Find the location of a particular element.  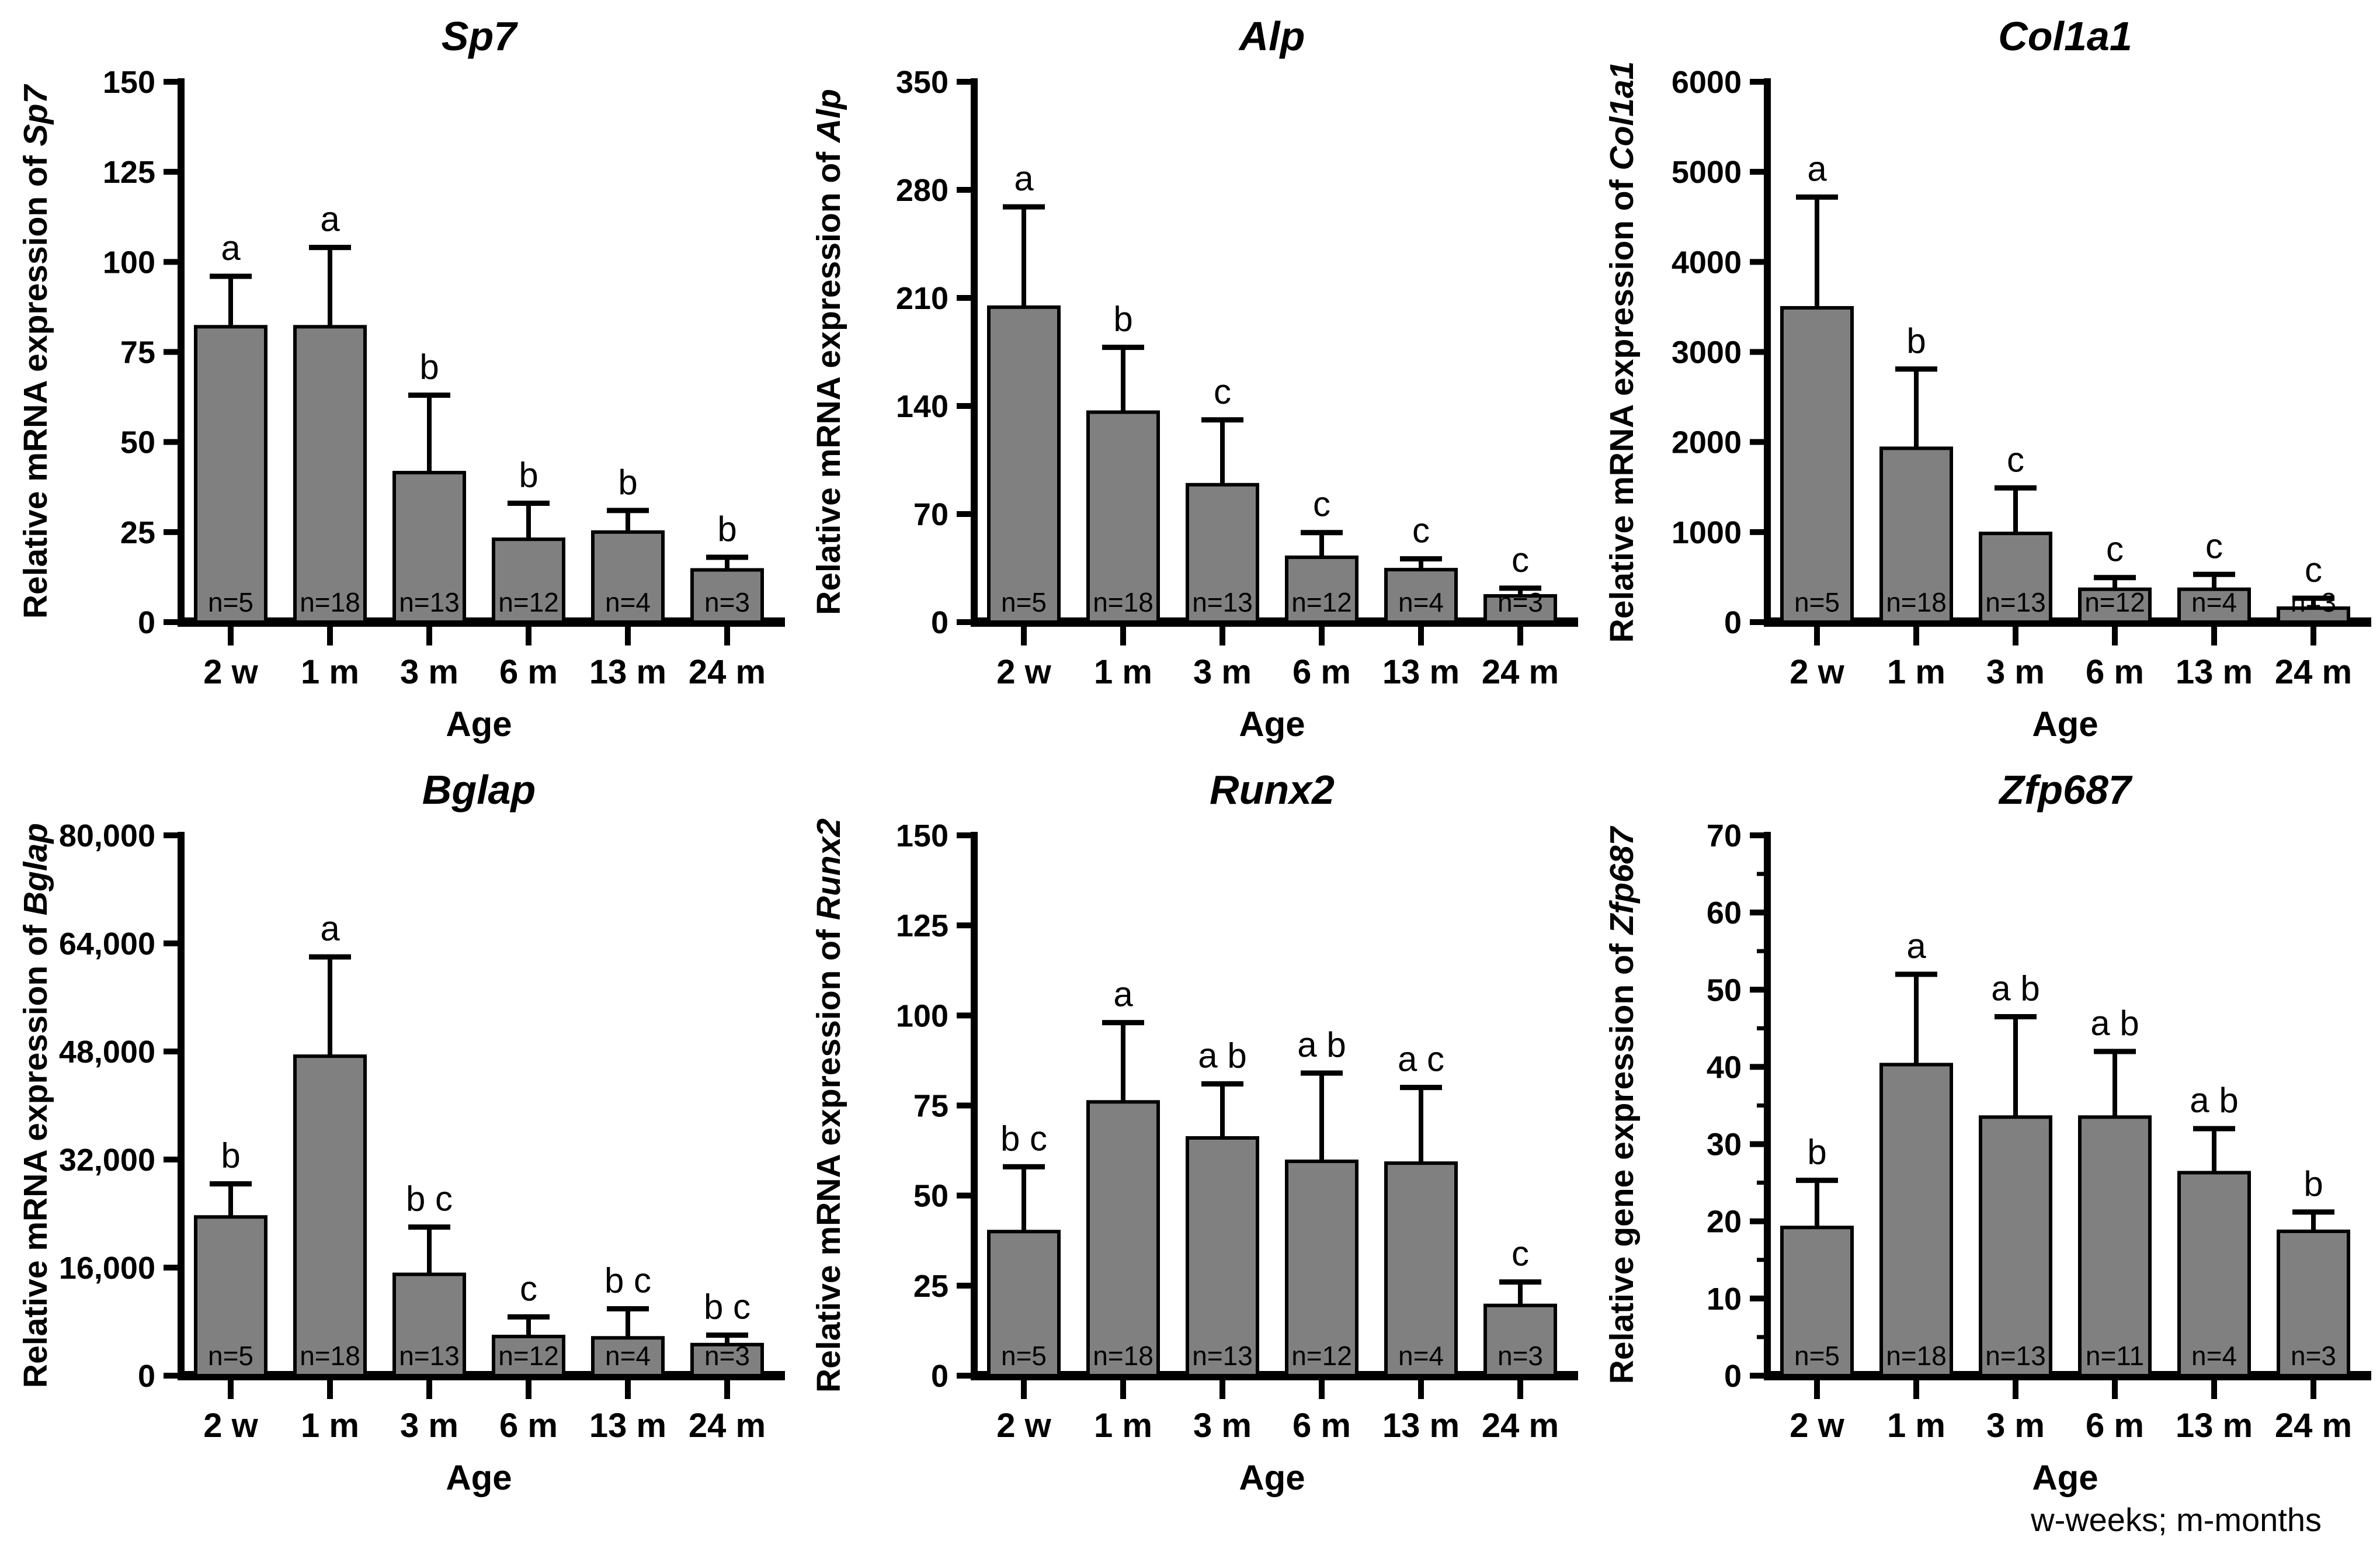

y-tick-label: 280 is located at coordinates (922, 190).